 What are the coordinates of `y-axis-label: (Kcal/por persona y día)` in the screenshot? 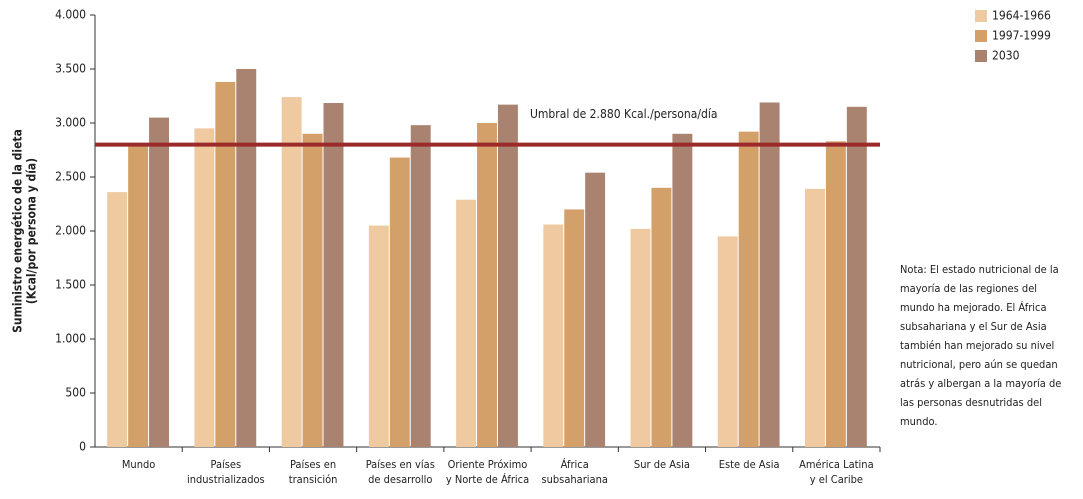 It's located at (32, 231).